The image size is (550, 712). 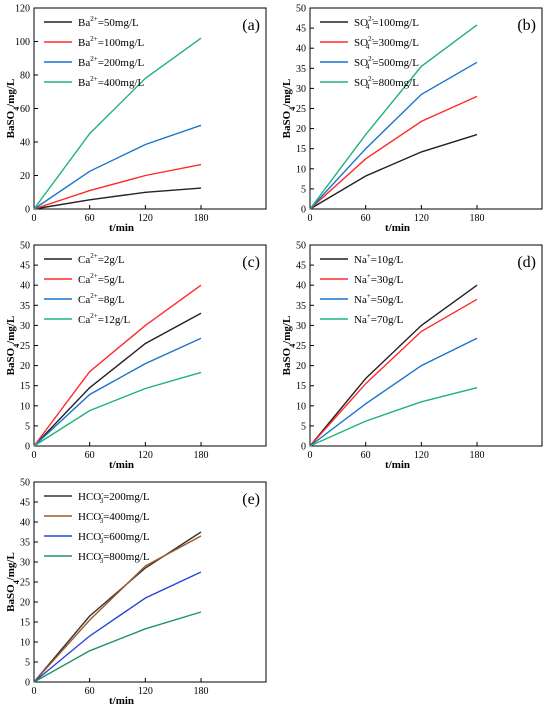 I want to click on legend-label-4: Ba2+=400mg/L, so click(x=111, y=82).